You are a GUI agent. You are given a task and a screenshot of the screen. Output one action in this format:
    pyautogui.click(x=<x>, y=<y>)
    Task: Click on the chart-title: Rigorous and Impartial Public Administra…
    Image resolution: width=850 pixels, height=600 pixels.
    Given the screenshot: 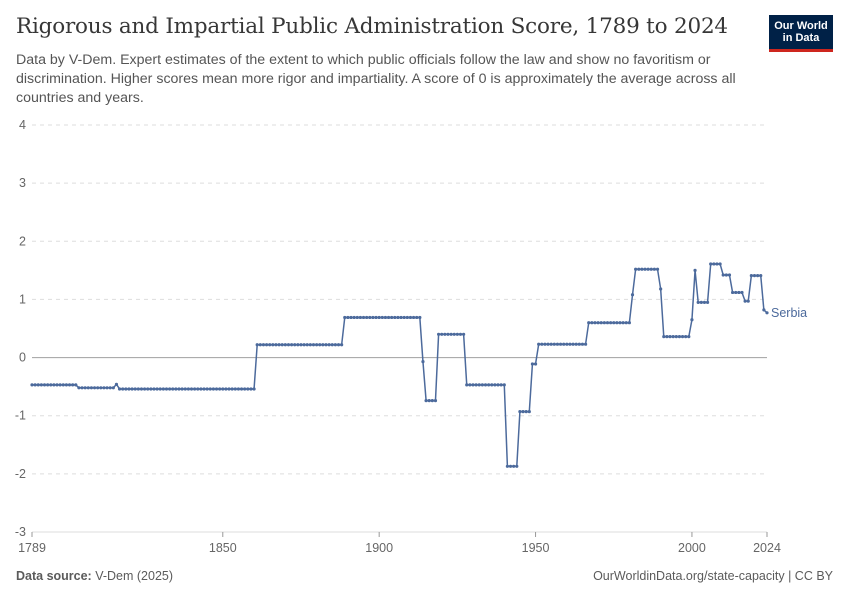 What is the action you would take?
    pyautogui.click(x=372, y=26)
    